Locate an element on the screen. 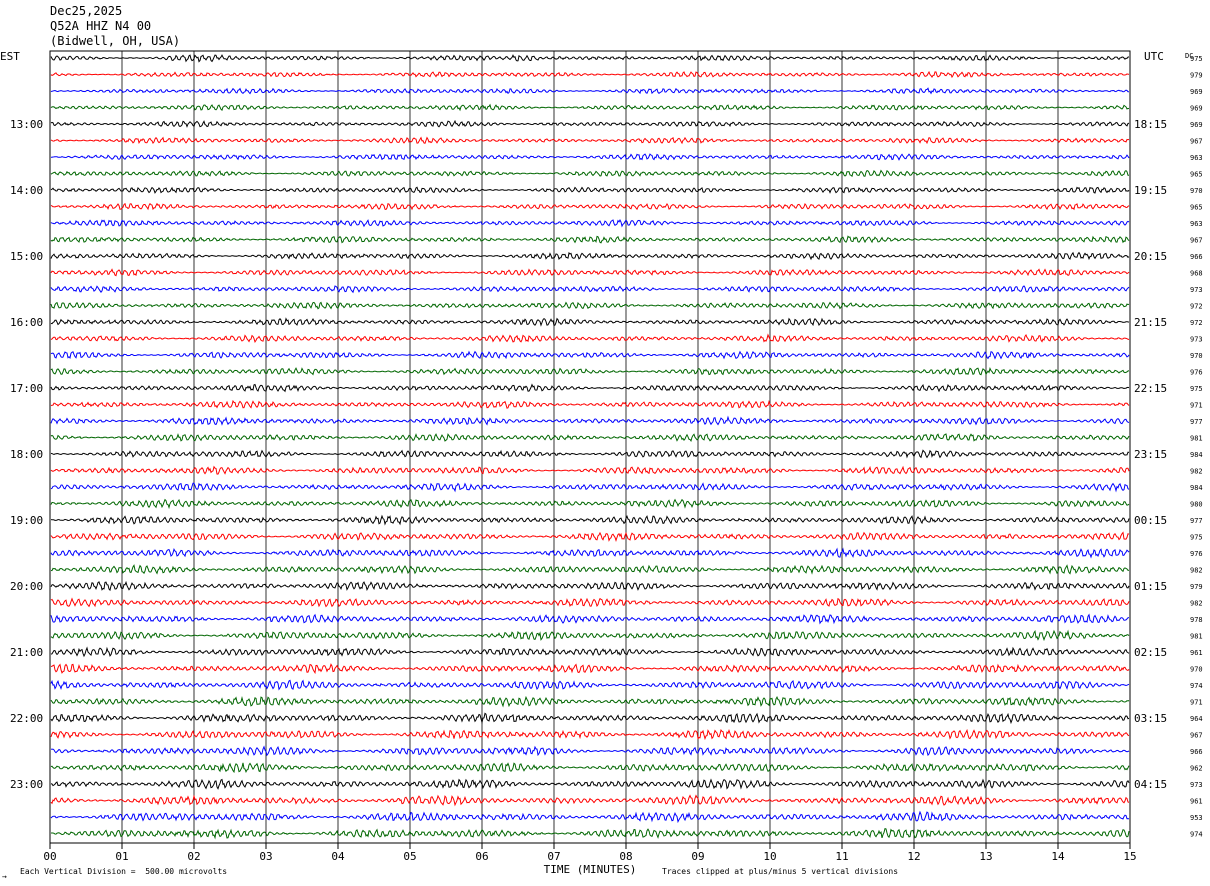 This screenshot has width=1210, height=886. left-hour-label: 18:00 is located at coordinates (26, 454).